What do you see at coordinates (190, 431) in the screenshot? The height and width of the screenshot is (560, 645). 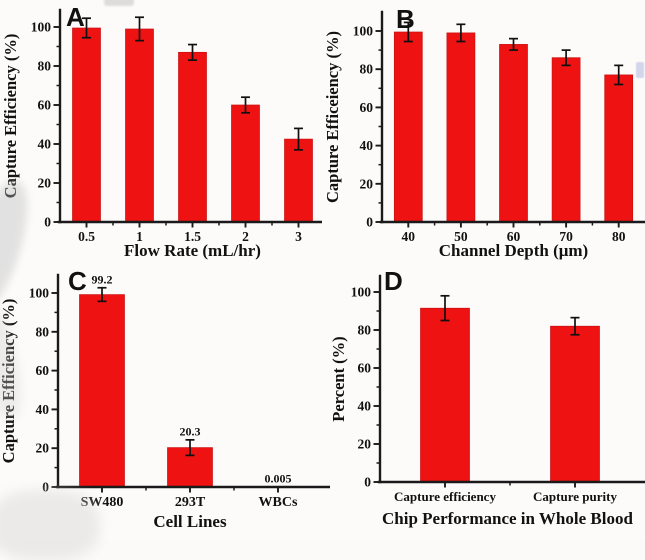 I see `bar-value-label: 20.3` at bounding box center [190, 431].